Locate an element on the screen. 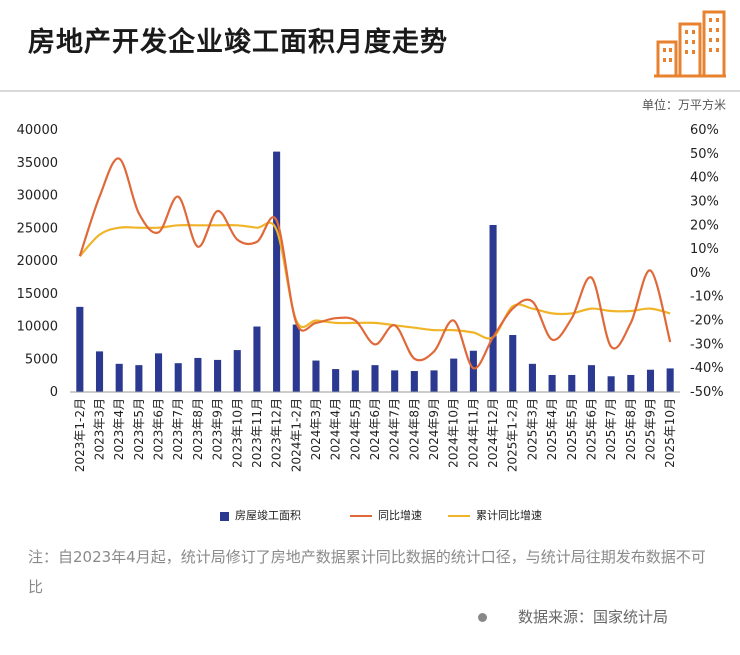  left-axis-tick-label: 25000 is located at coordinates (37, 228).